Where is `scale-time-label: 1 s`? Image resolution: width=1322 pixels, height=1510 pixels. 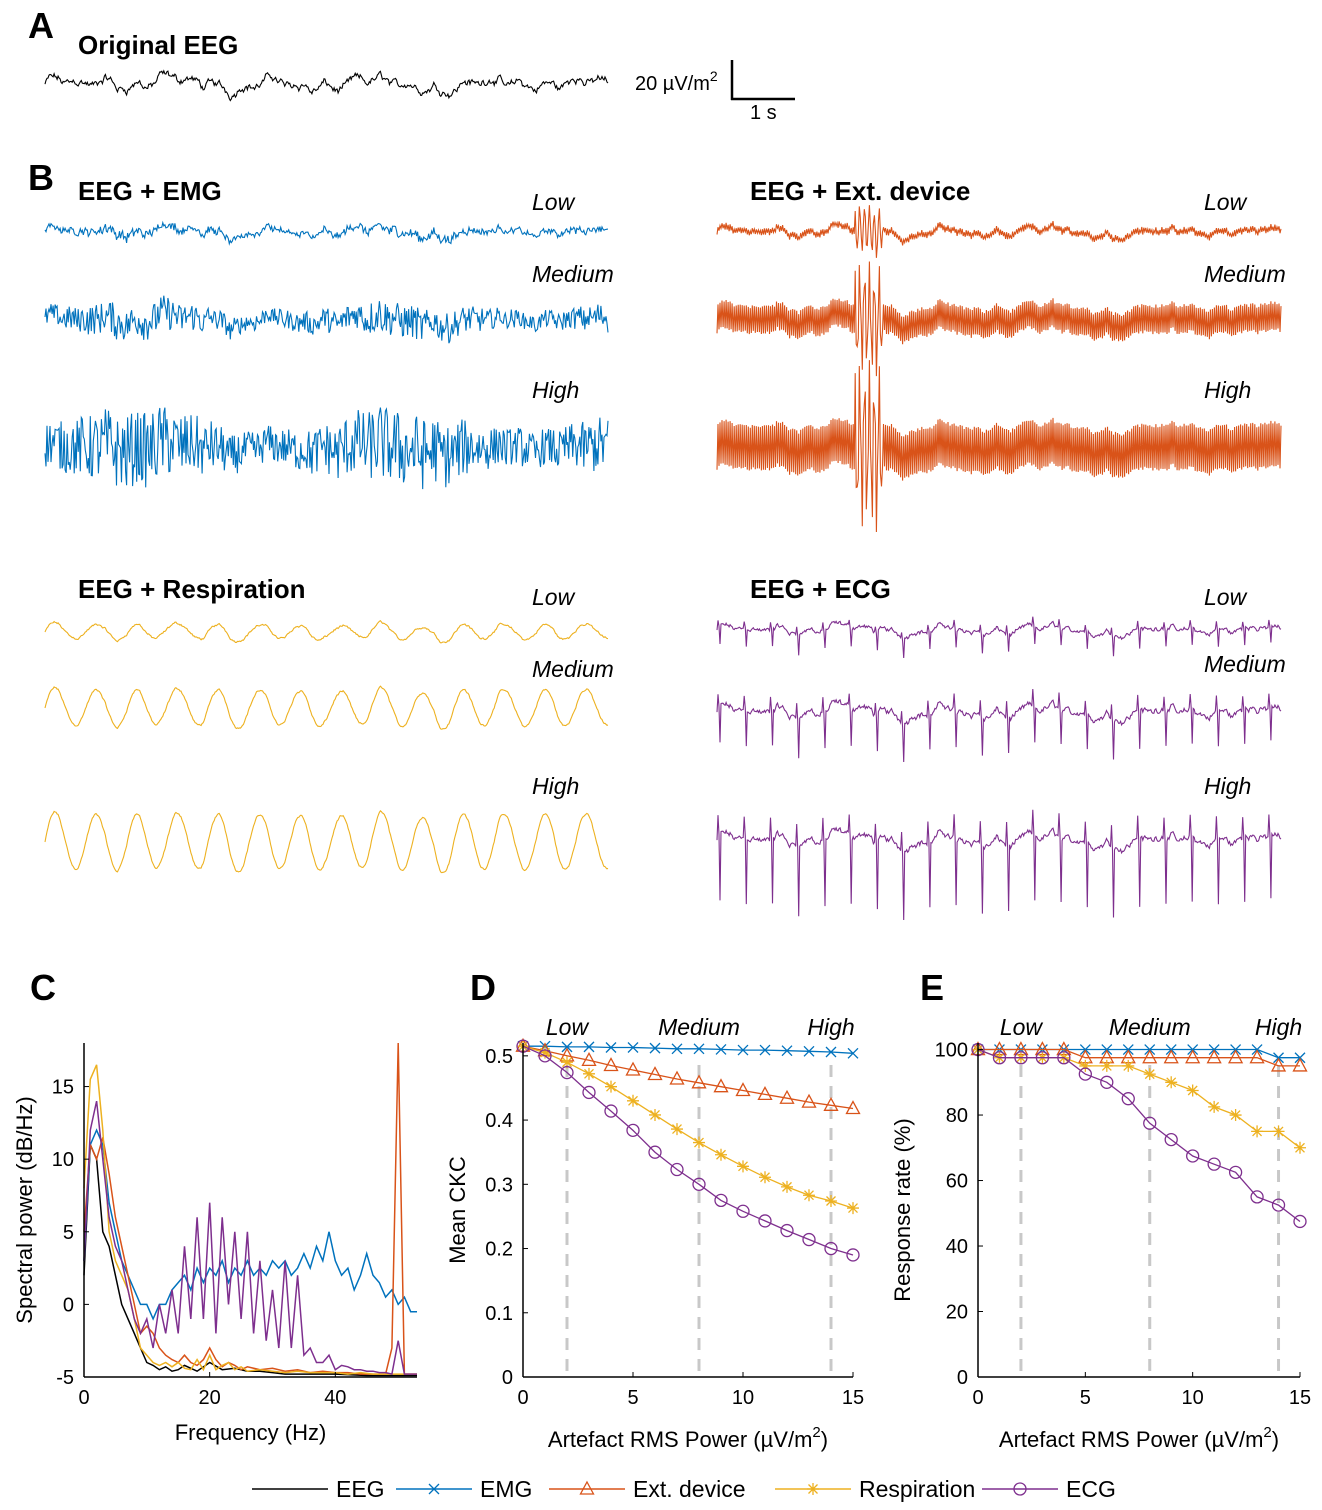 scale-time-label: 1 s is located at coordinates (763, 113).